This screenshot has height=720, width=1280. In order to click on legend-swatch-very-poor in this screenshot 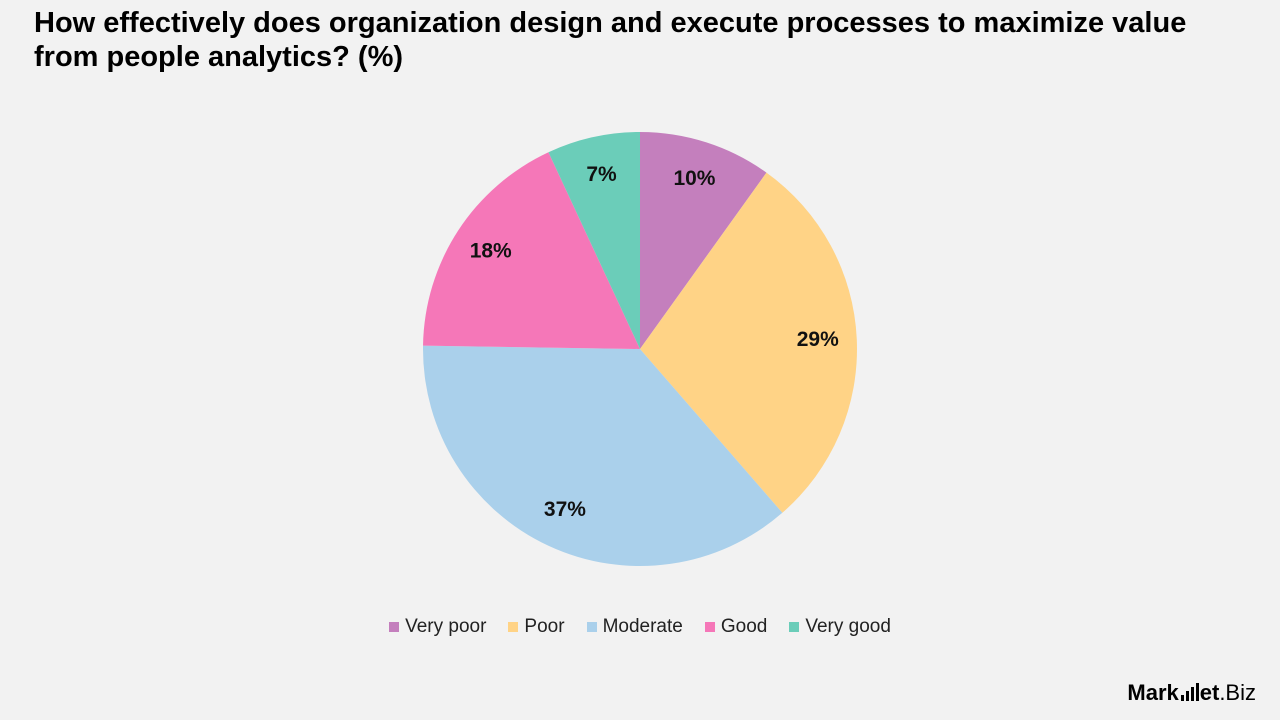, I will do `click(394, 627)`.